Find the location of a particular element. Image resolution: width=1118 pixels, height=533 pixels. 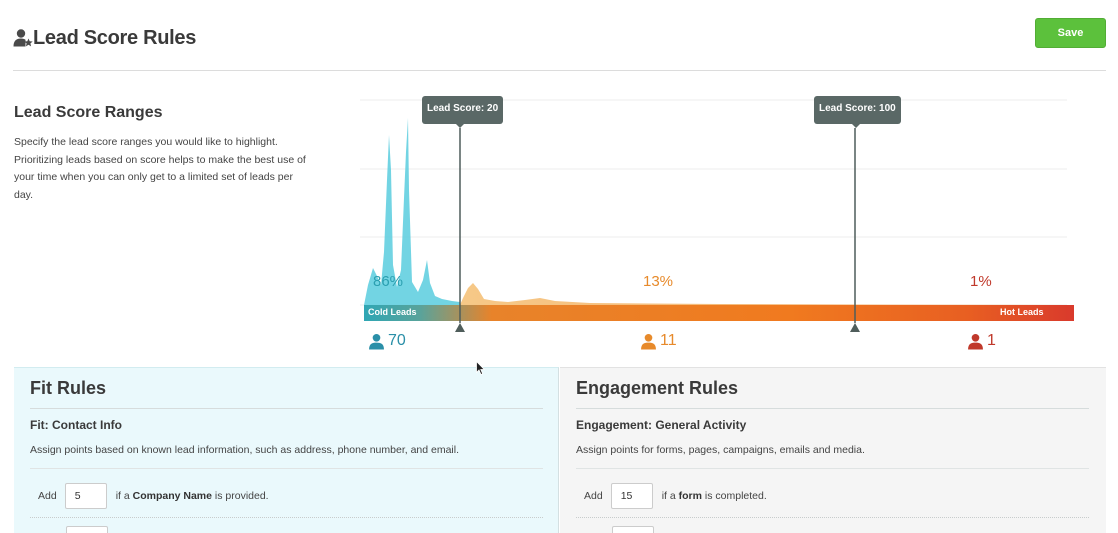

header-divider is located at coordinates (559, 70).